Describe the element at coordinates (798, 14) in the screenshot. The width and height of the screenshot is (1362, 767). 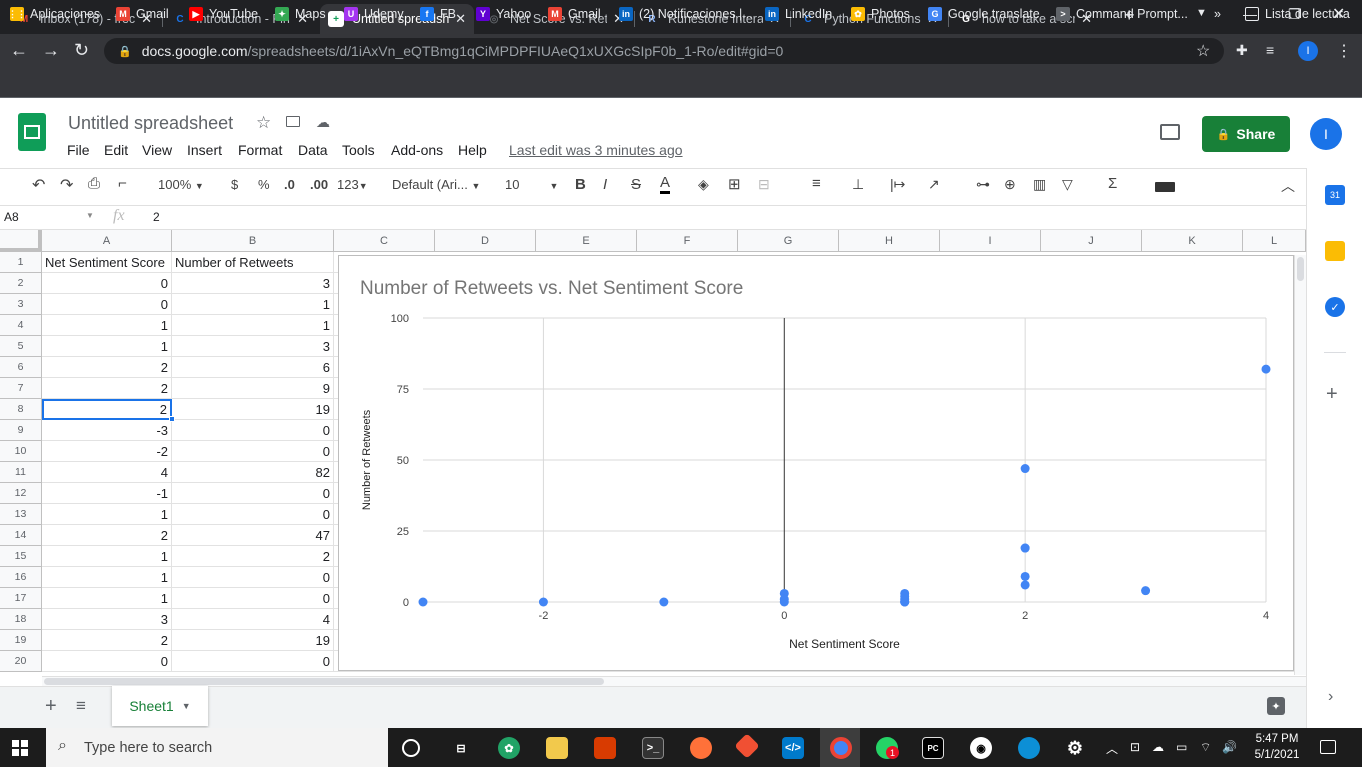
I see `bookmark-linkedin: in LinkedIn` at that location.